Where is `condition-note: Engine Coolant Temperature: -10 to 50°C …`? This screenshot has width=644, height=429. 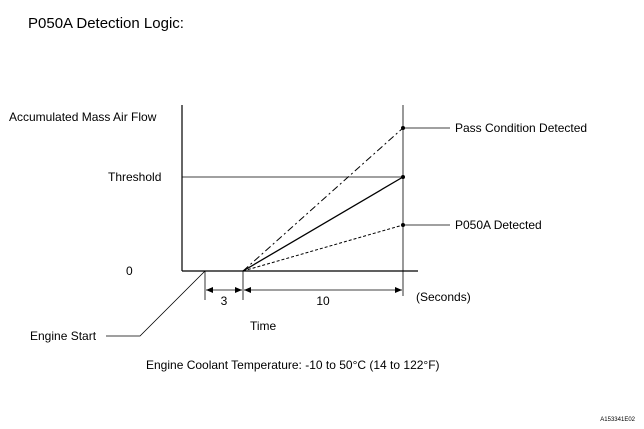
condition-note: Engine Coolant Temperature: -10 to 50°C … is located at coordinates (293, 365).